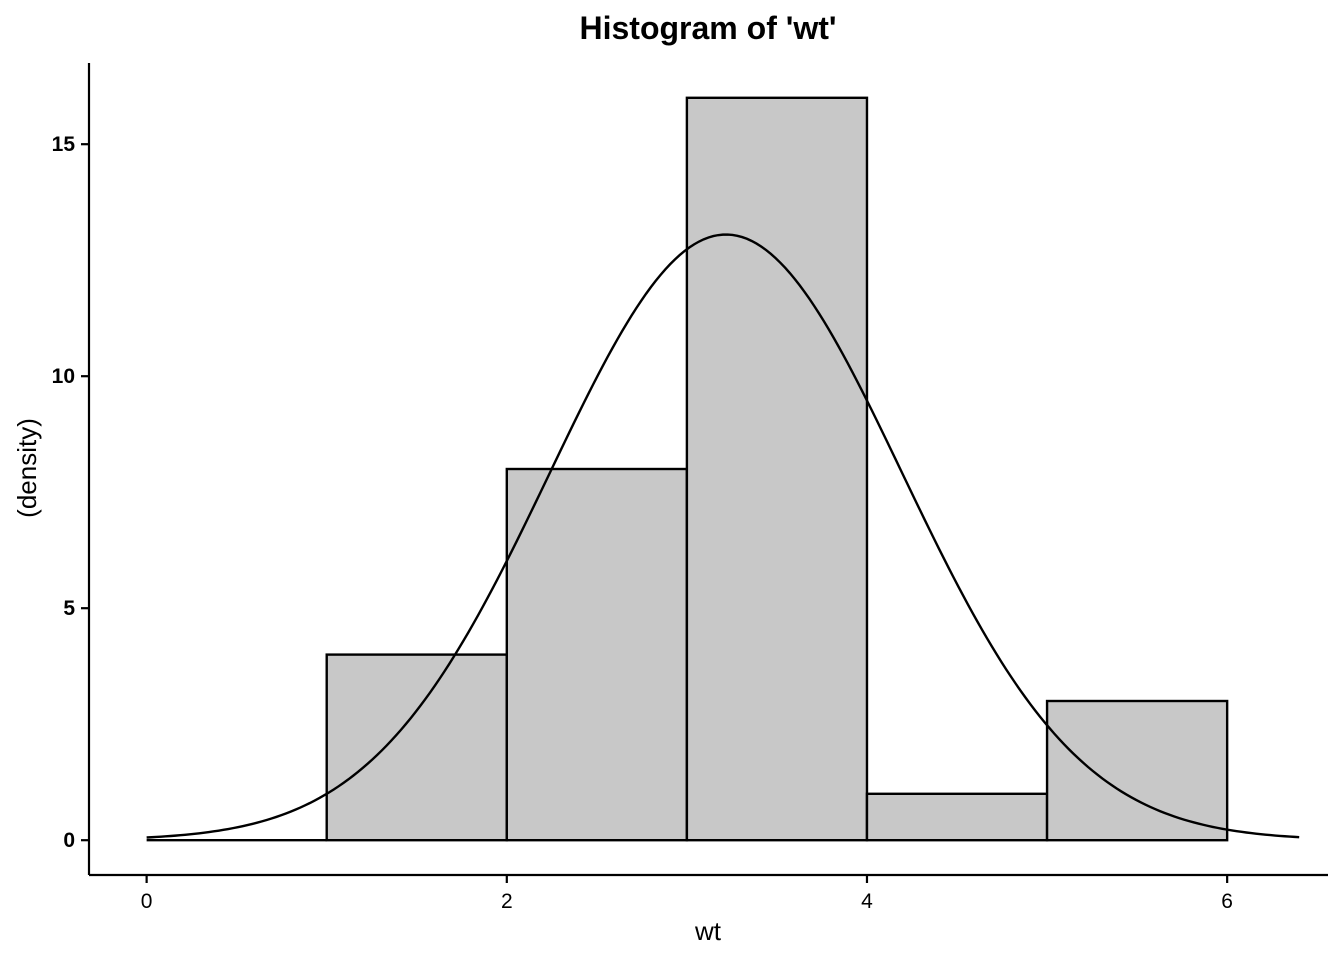 This screenshot has height=960, width=1344. What do you see at coordinates (708, 28) in the screenshot?
I see `chart-title: Histogram of 'wt'` at bounding box center [708, 28].